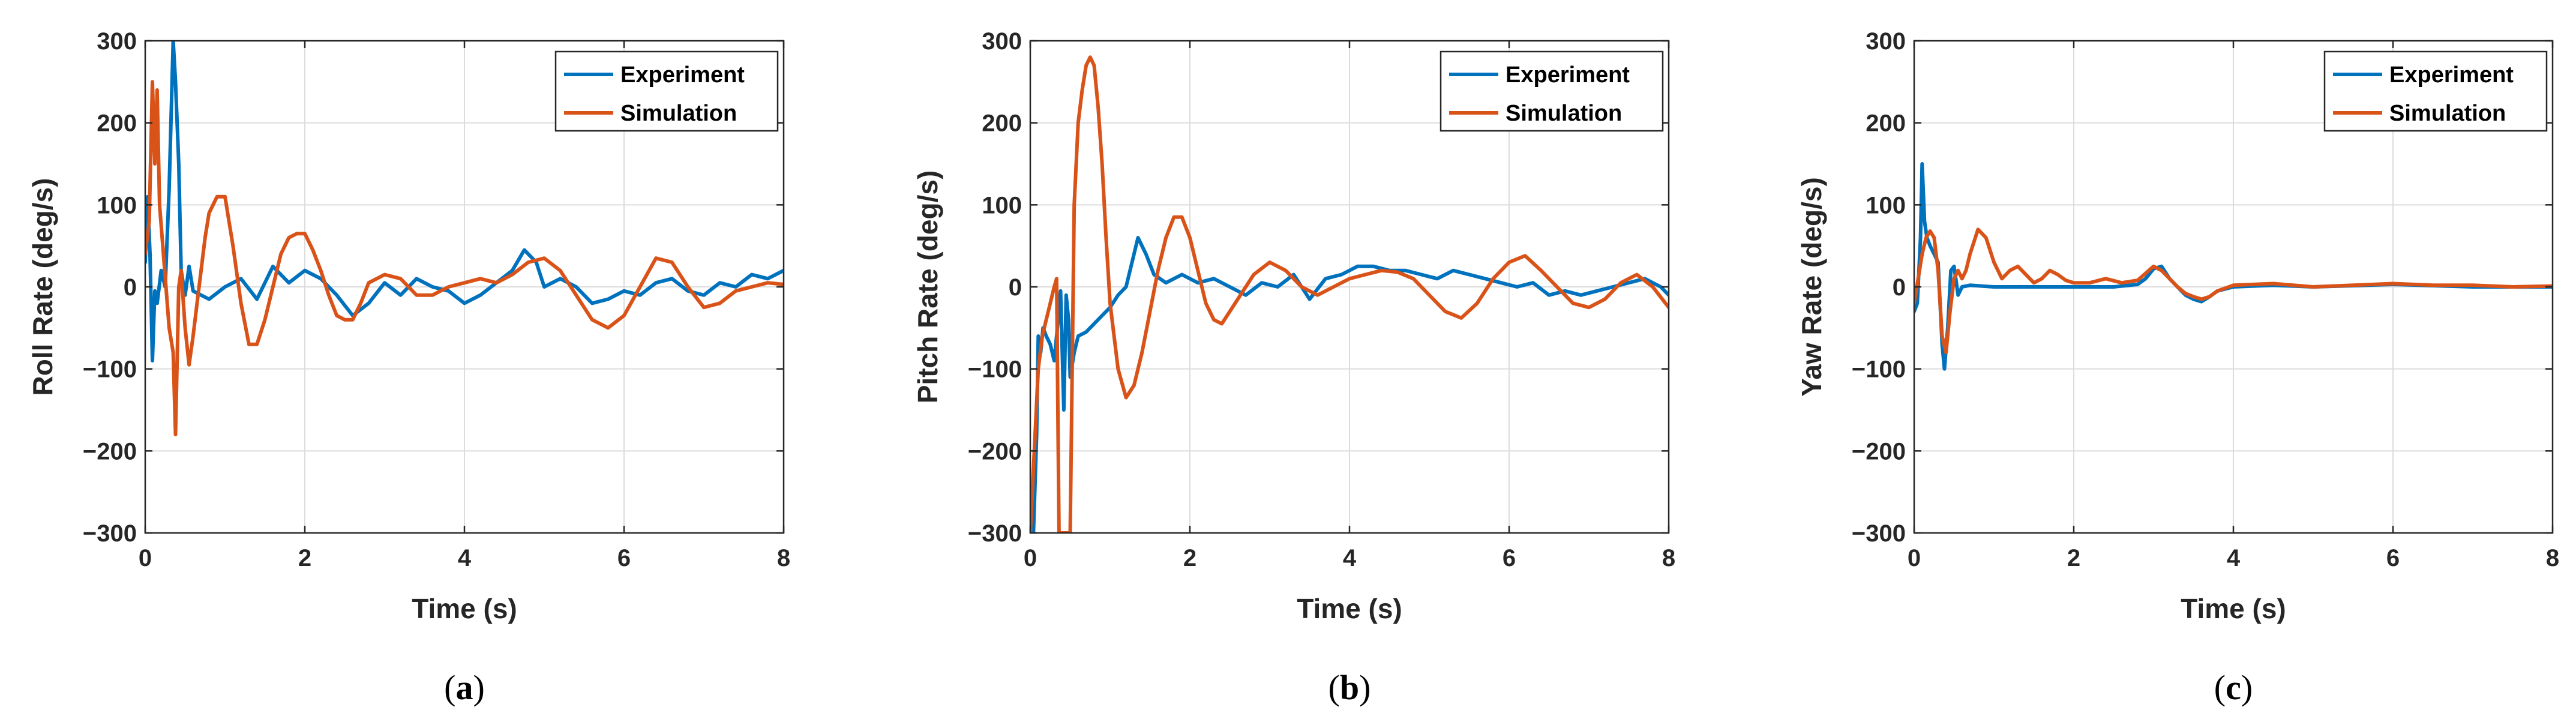 The image size is (2576, 719). I want to click on y-axis-label: Pitch Rate (deg/s), so click(927, 287).